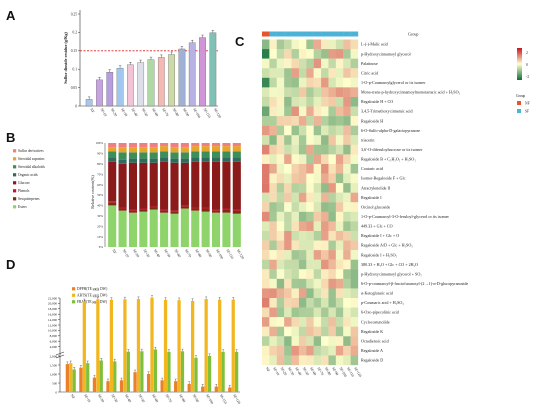  Describe the element at coordinates (100, 143) in the screenshot. I see `chart-b-ytick-label: 100%` at that location.